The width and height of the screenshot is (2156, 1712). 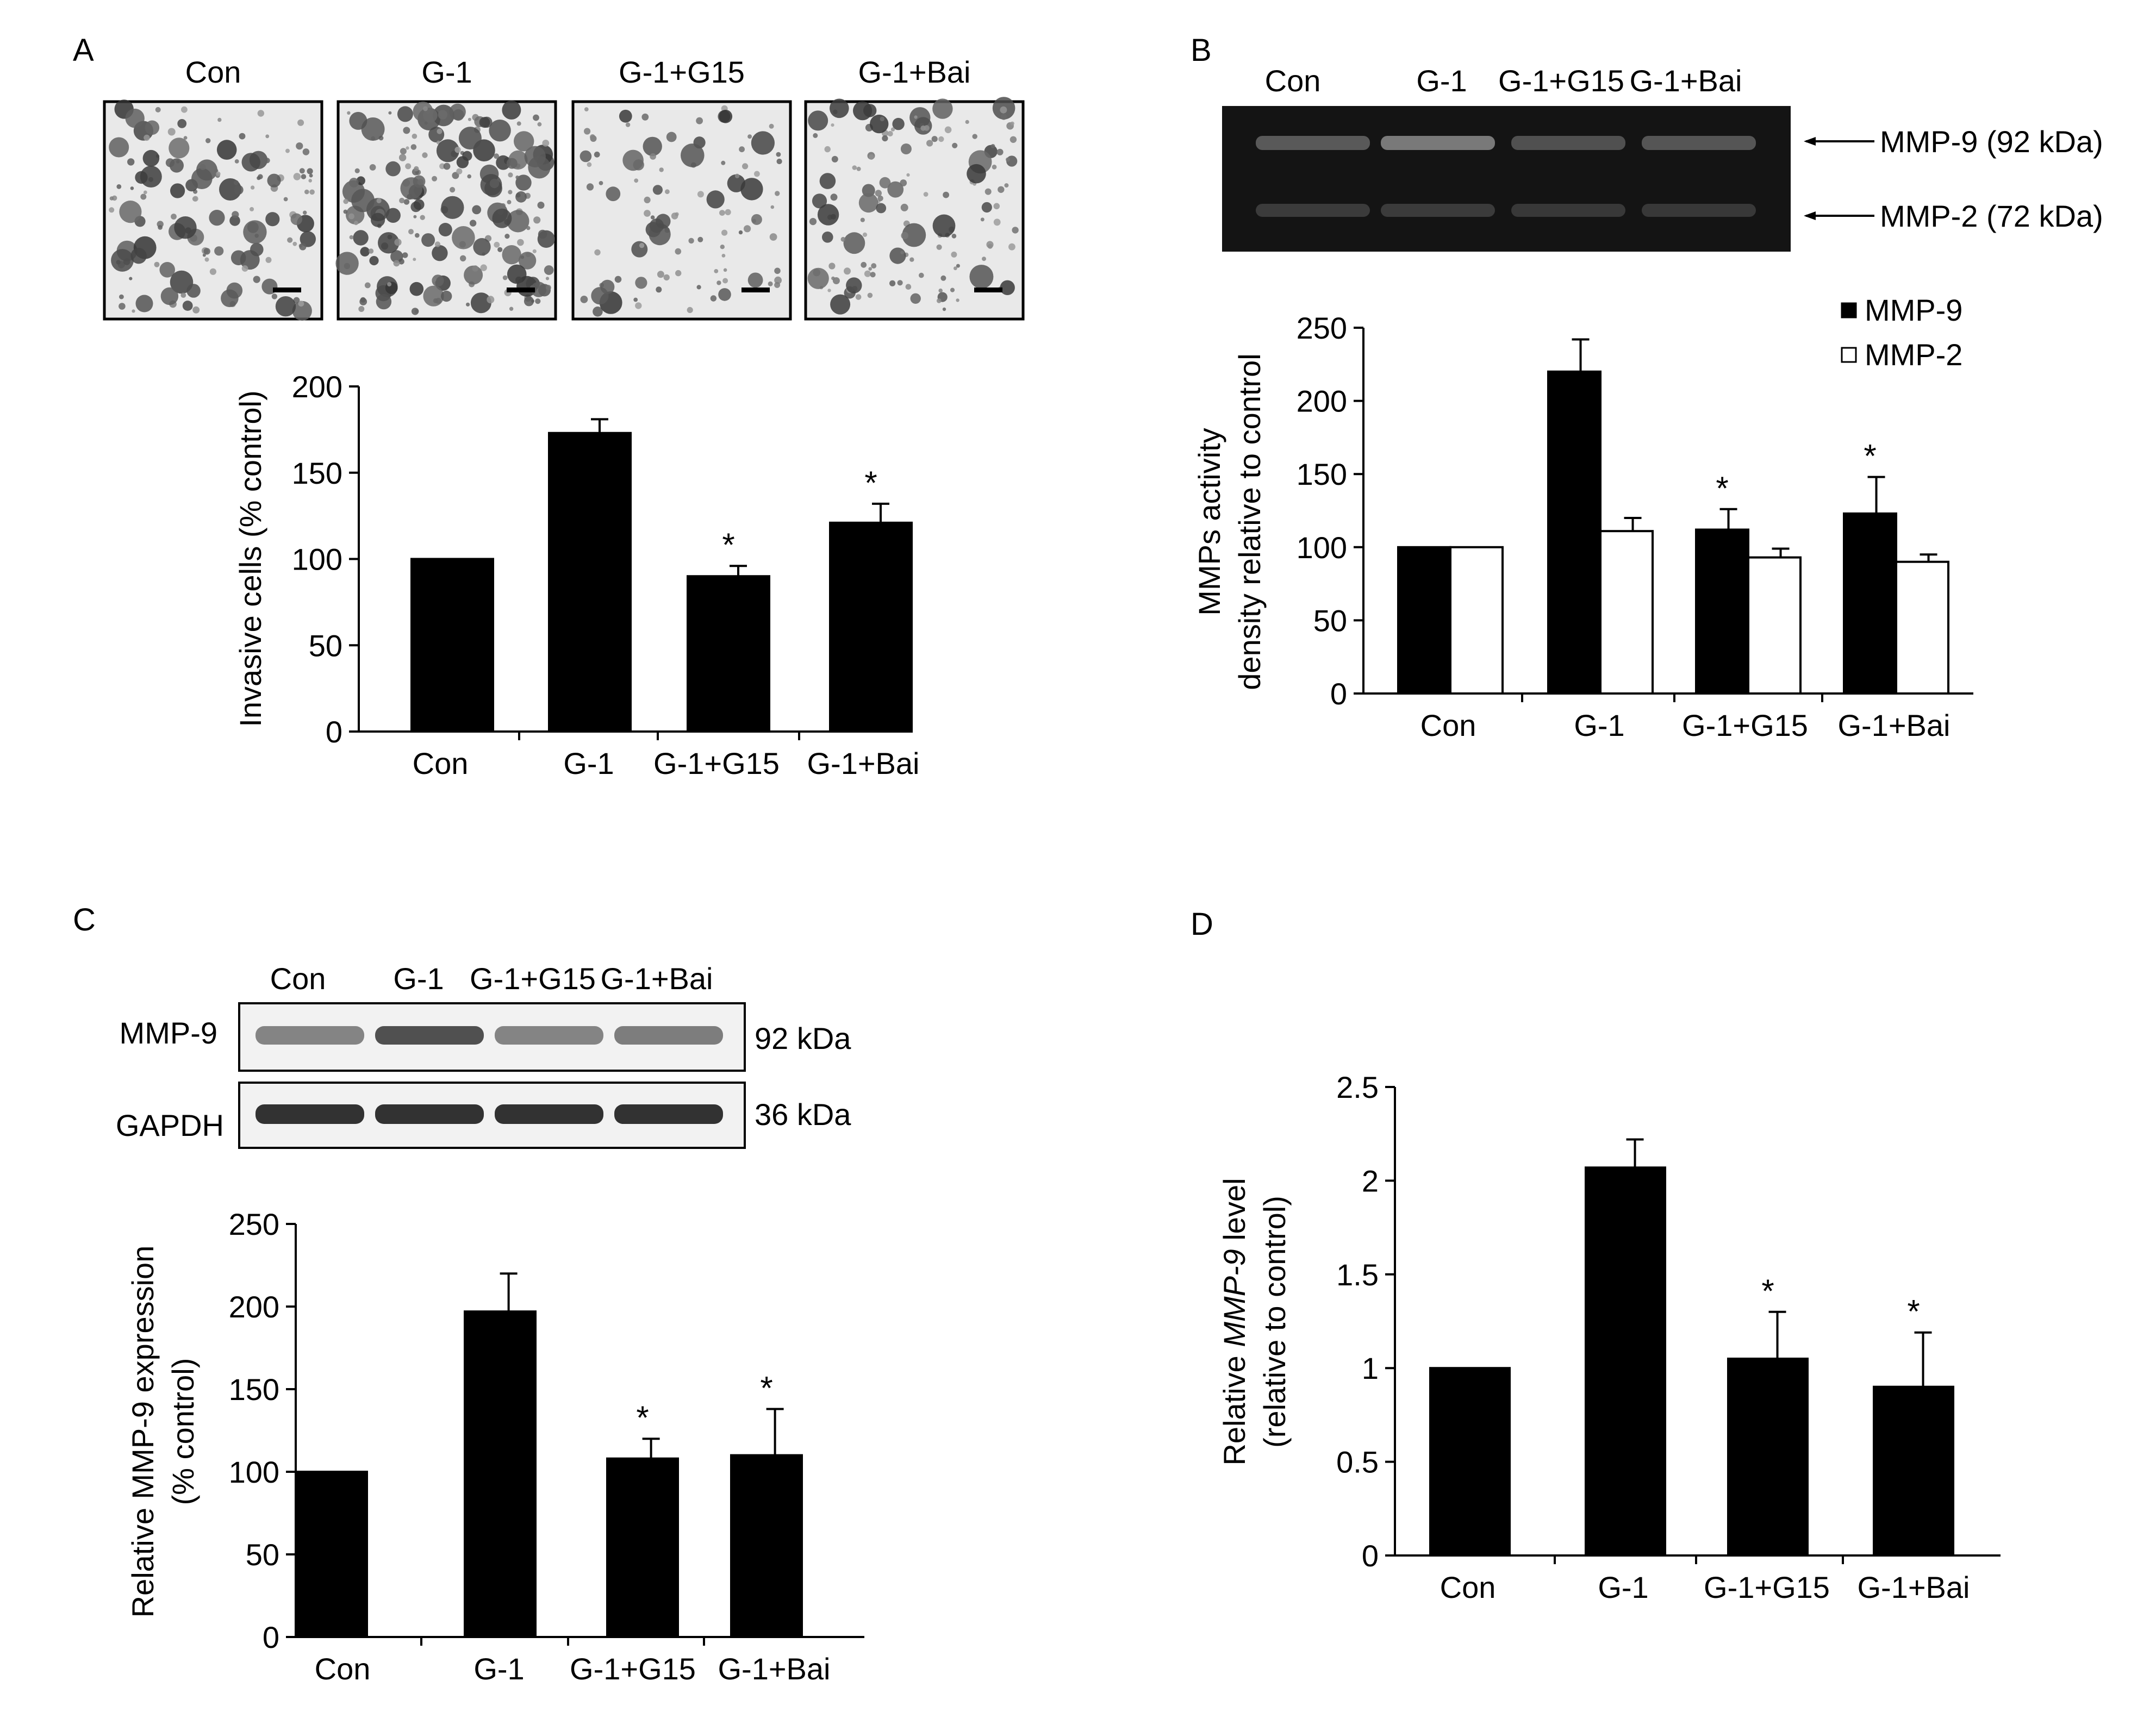 I want to click on legend-label: MMP-2, so click(x=1913, y=355).